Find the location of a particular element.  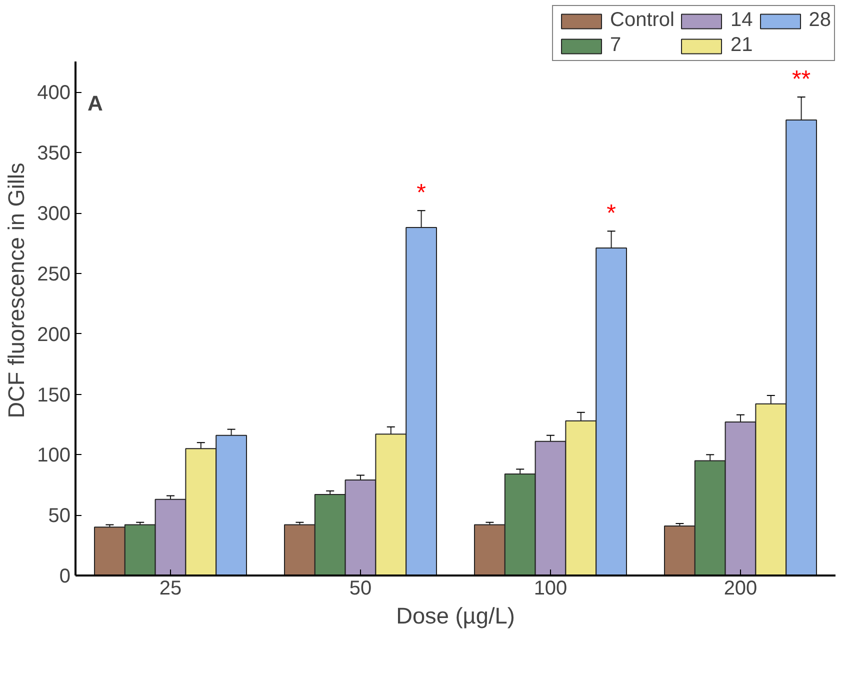

legend-label: 28 is located at coordinates (819, 20).